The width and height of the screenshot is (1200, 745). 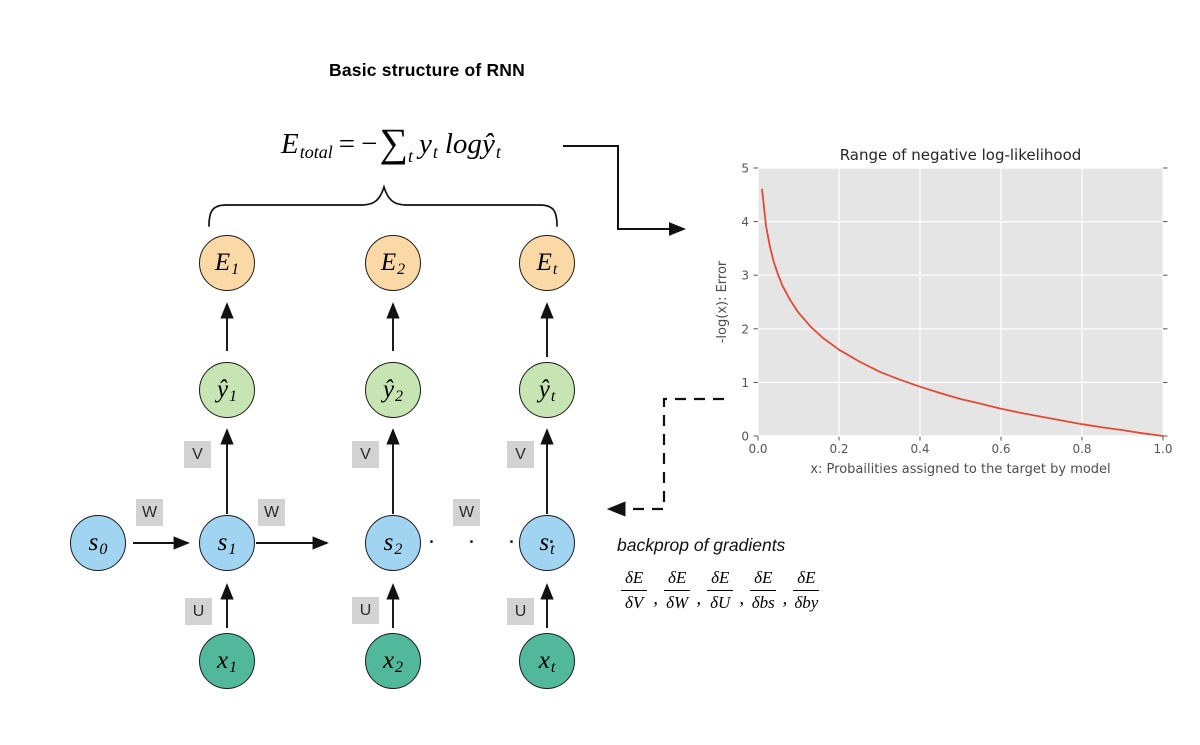 I want to click on formula-log: log, so click(x=463, y=143).